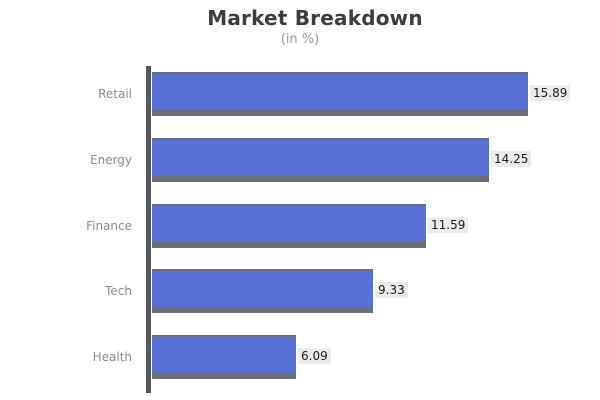 The height and width of the screenshot is (400, 600). What do you see at coordinates (300, 39) in the screenshot?
I see `chart-subtitle: (in %)` at bounding box center [300, 39].